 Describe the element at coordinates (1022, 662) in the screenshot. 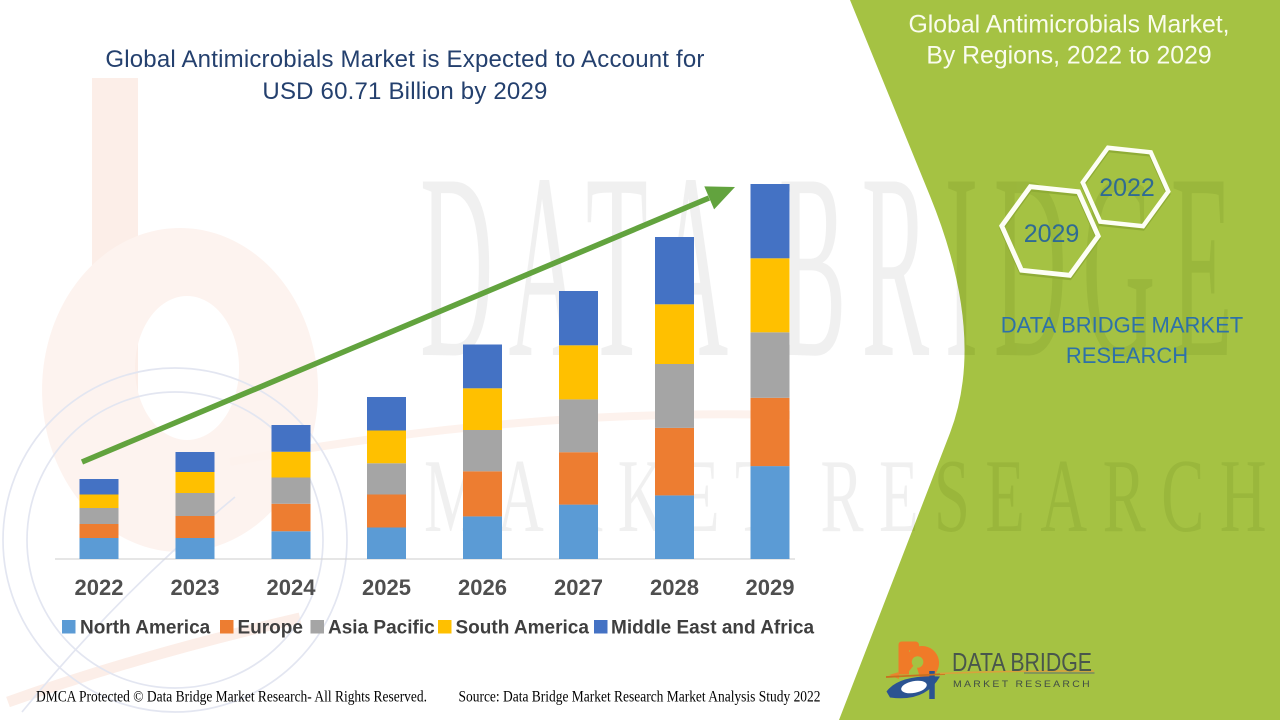

I see `svg-text: DATA BRIDGE` at that location.